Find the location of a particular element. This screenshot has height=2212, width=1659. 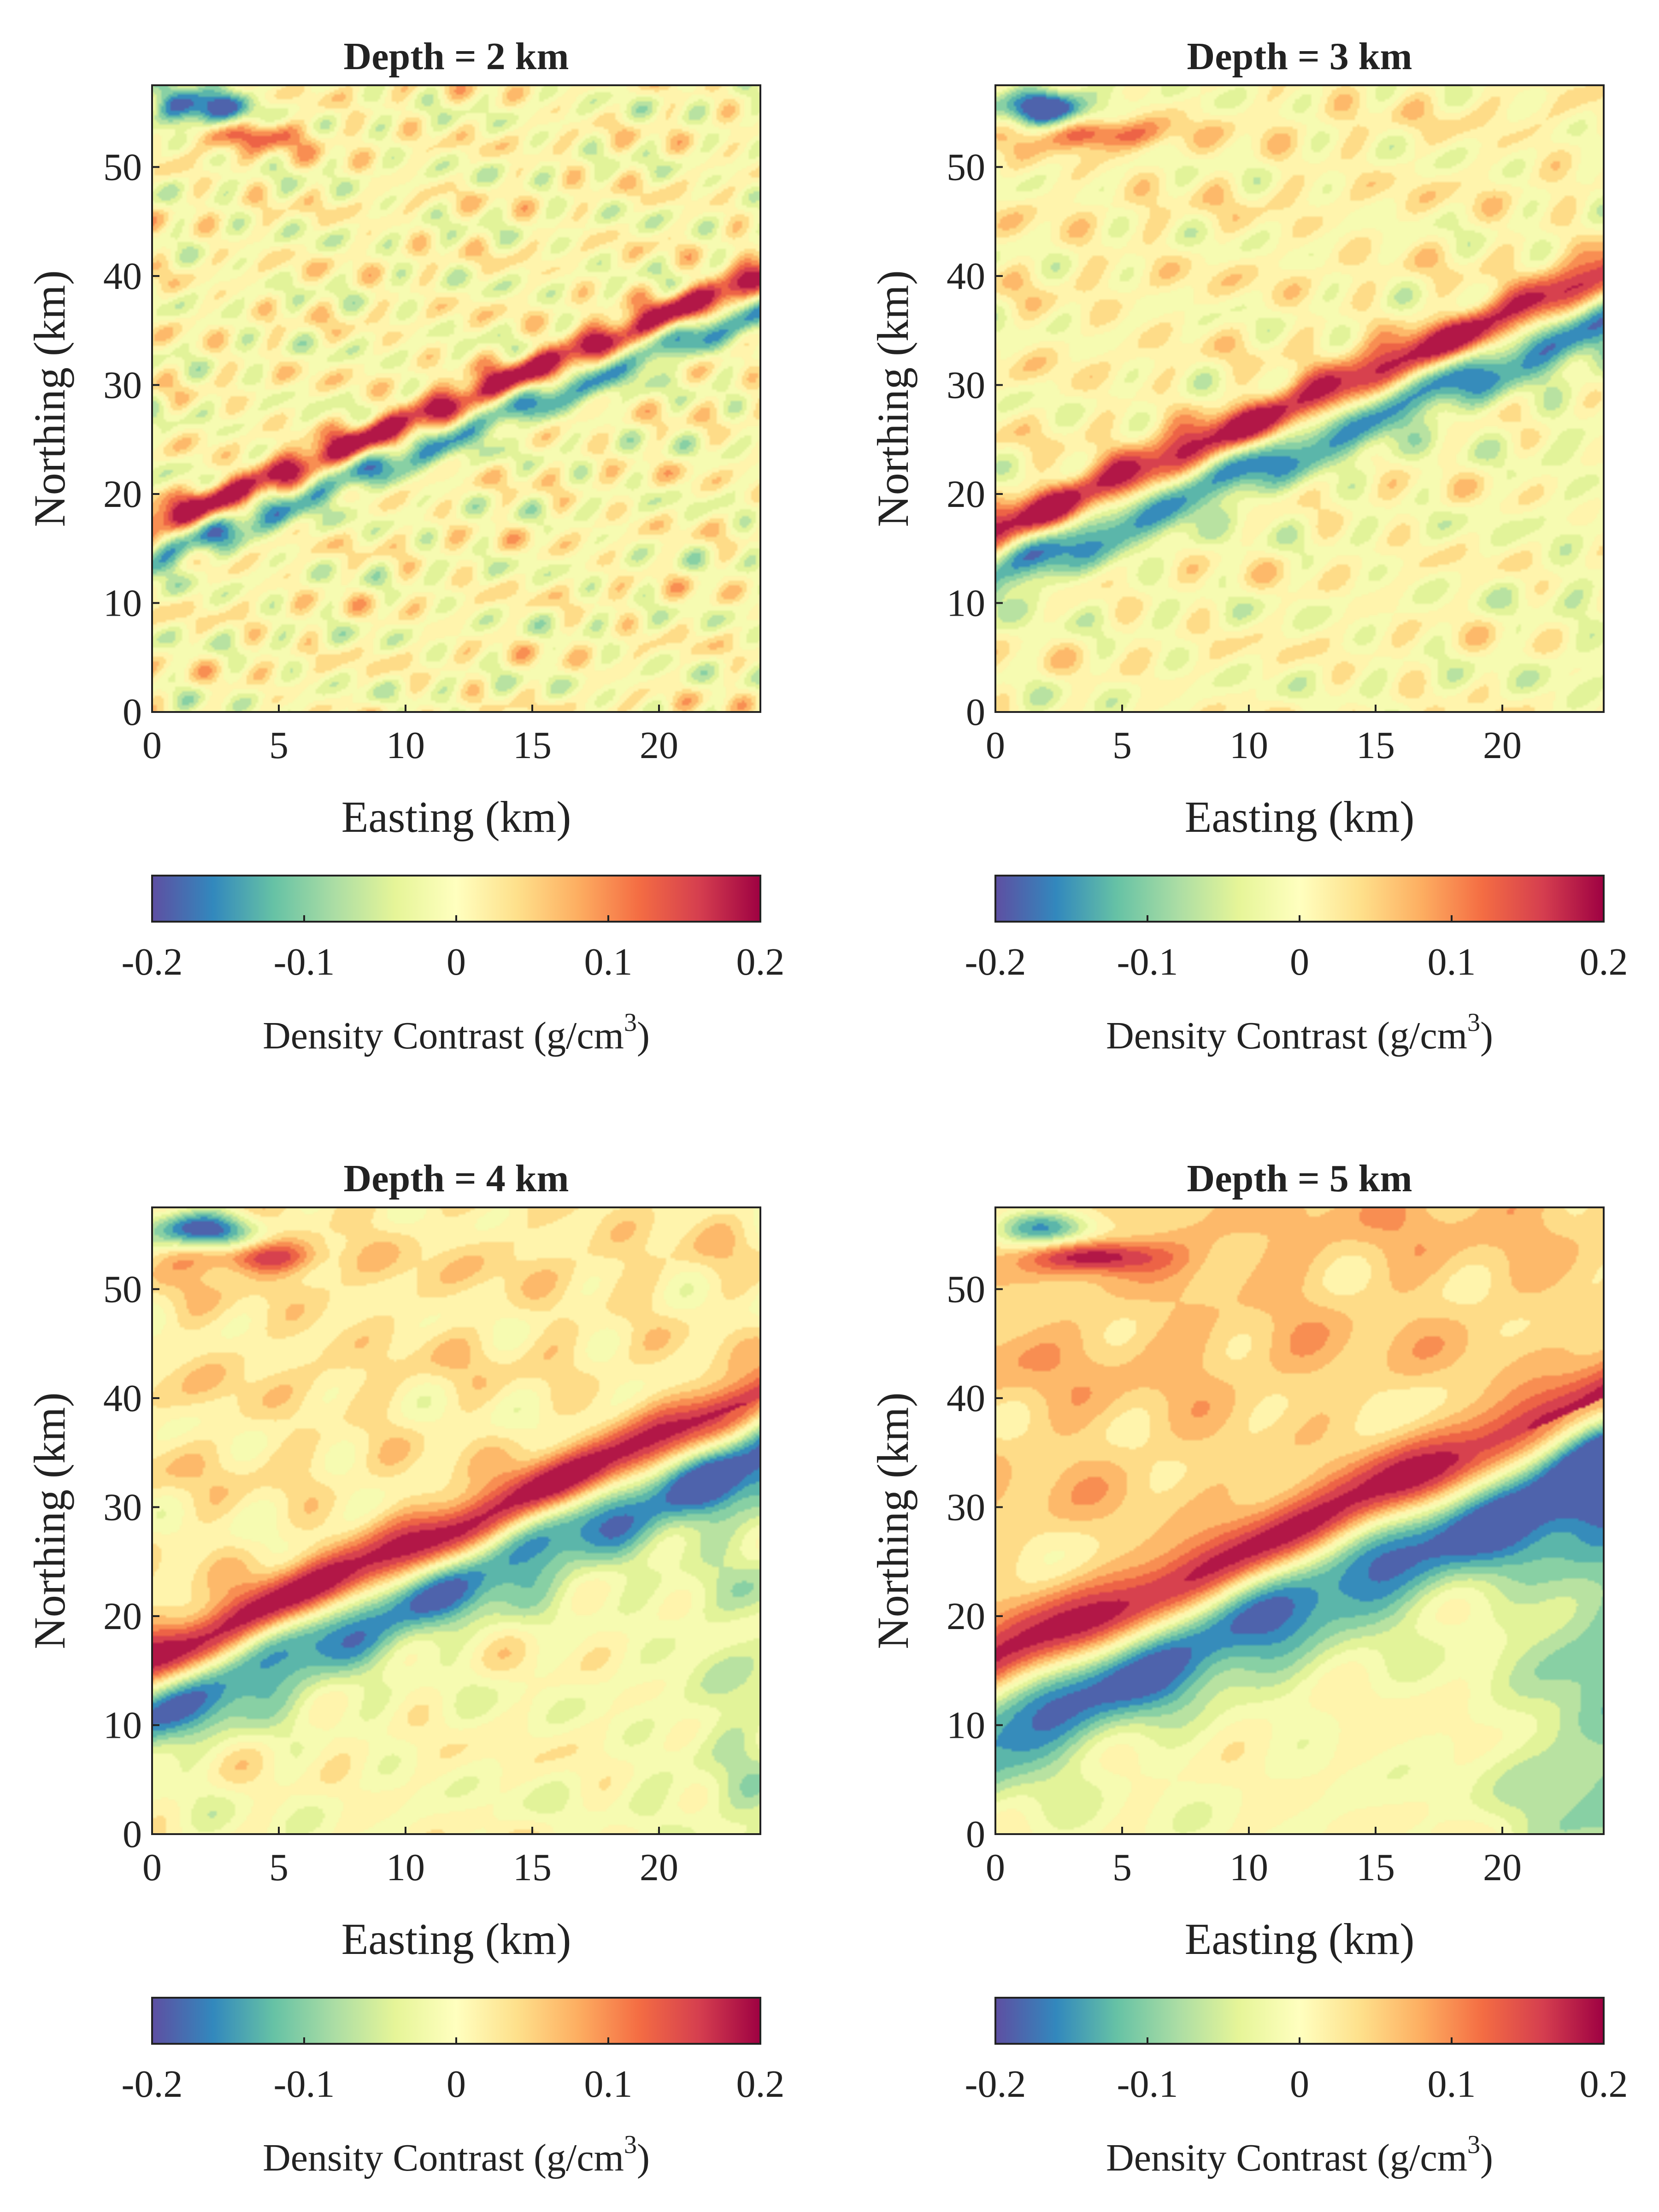

panel-title: Depth = 4 km is located at coordinates (456, 1178).